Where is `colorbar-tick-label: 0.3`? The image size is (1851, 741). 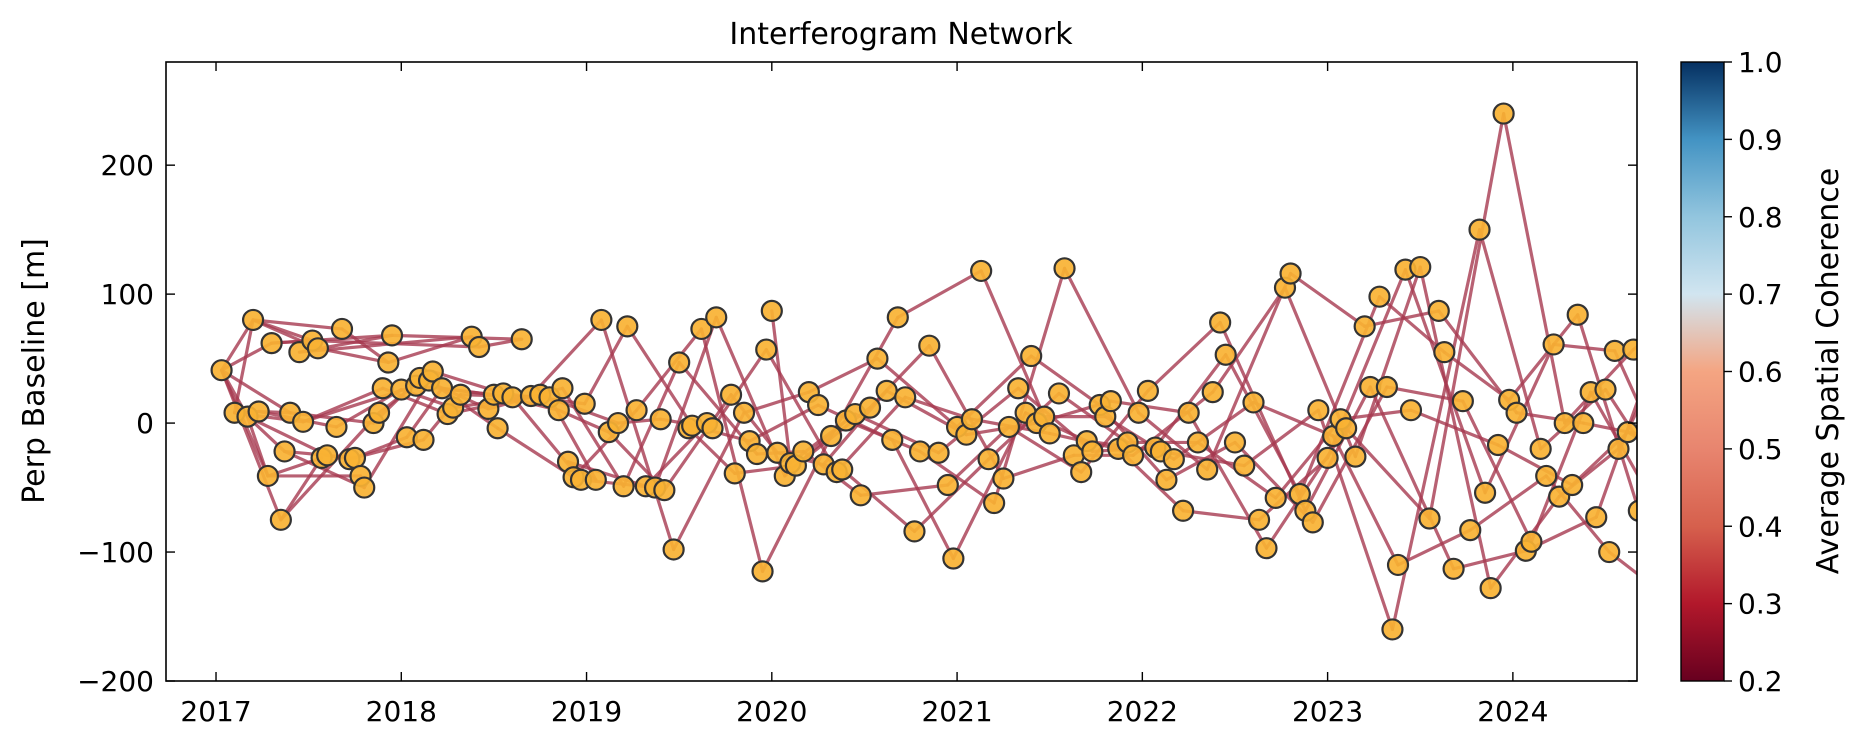 colorbar-tick-label: 0.3 is located at coordinates (1760, 604).